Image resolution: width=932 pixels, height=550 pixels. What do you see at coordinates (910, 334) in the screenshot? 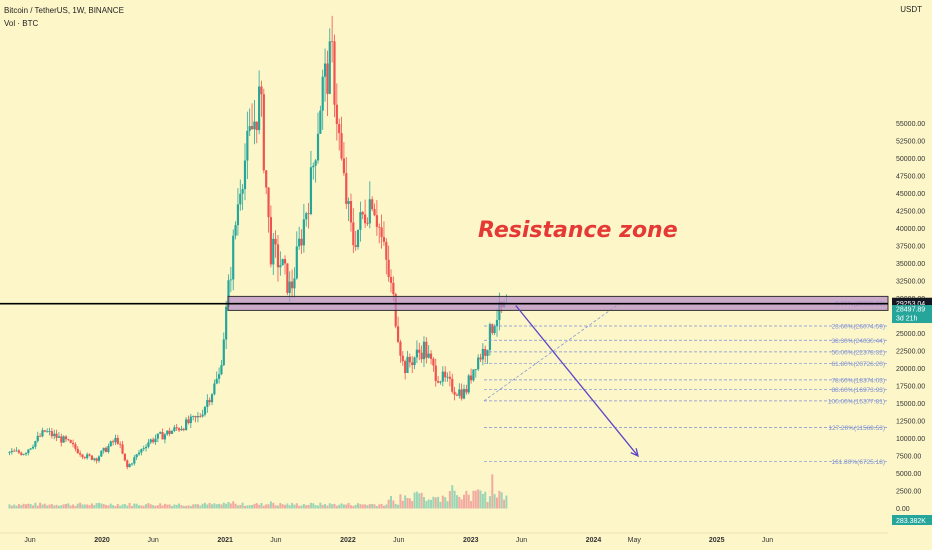
I see `y-tick-label: 25000.00` at bounding box center [910, 334].